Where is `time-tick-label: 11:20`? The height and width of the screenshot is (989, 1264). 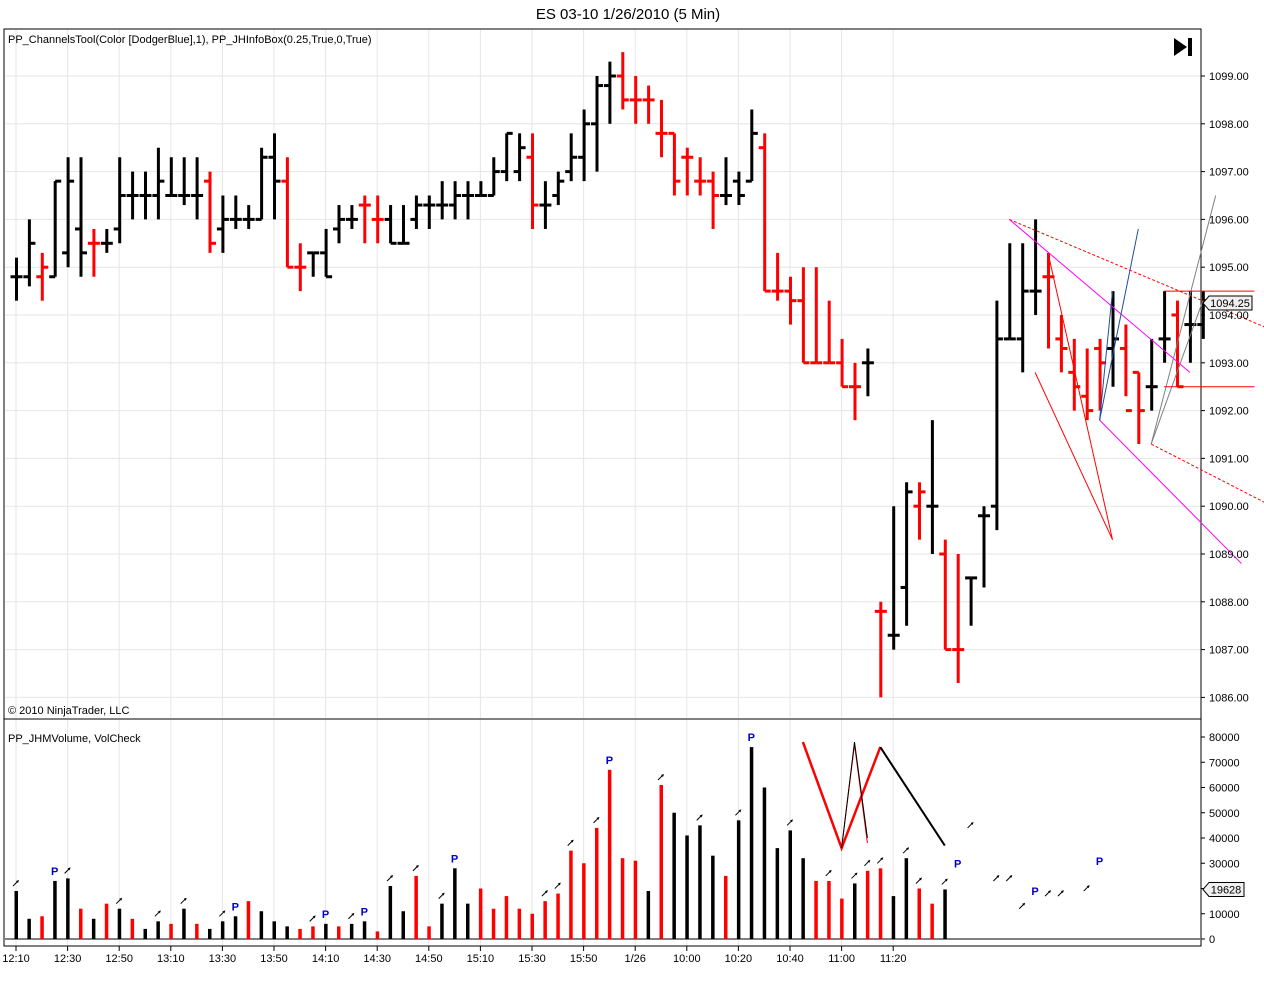
time-tick-label: 11:20 is located at coordinates (893, 959).